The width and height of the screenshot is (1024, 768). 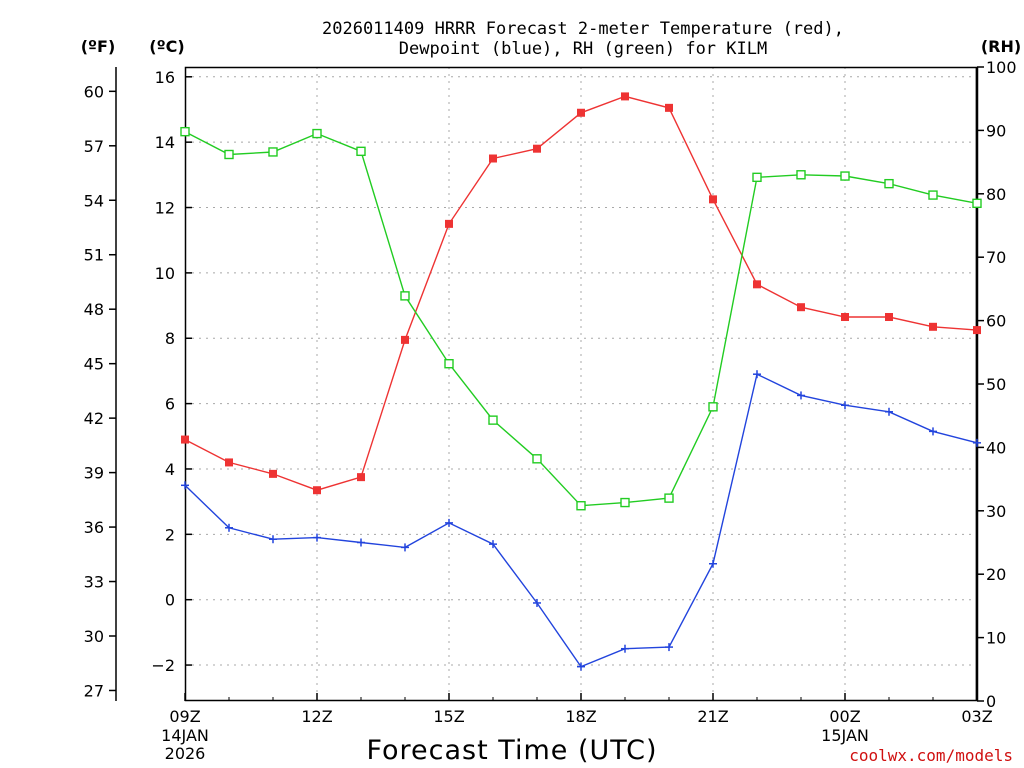 I want to click on rh-tick-label: 100, so click(x=1001, y=67).